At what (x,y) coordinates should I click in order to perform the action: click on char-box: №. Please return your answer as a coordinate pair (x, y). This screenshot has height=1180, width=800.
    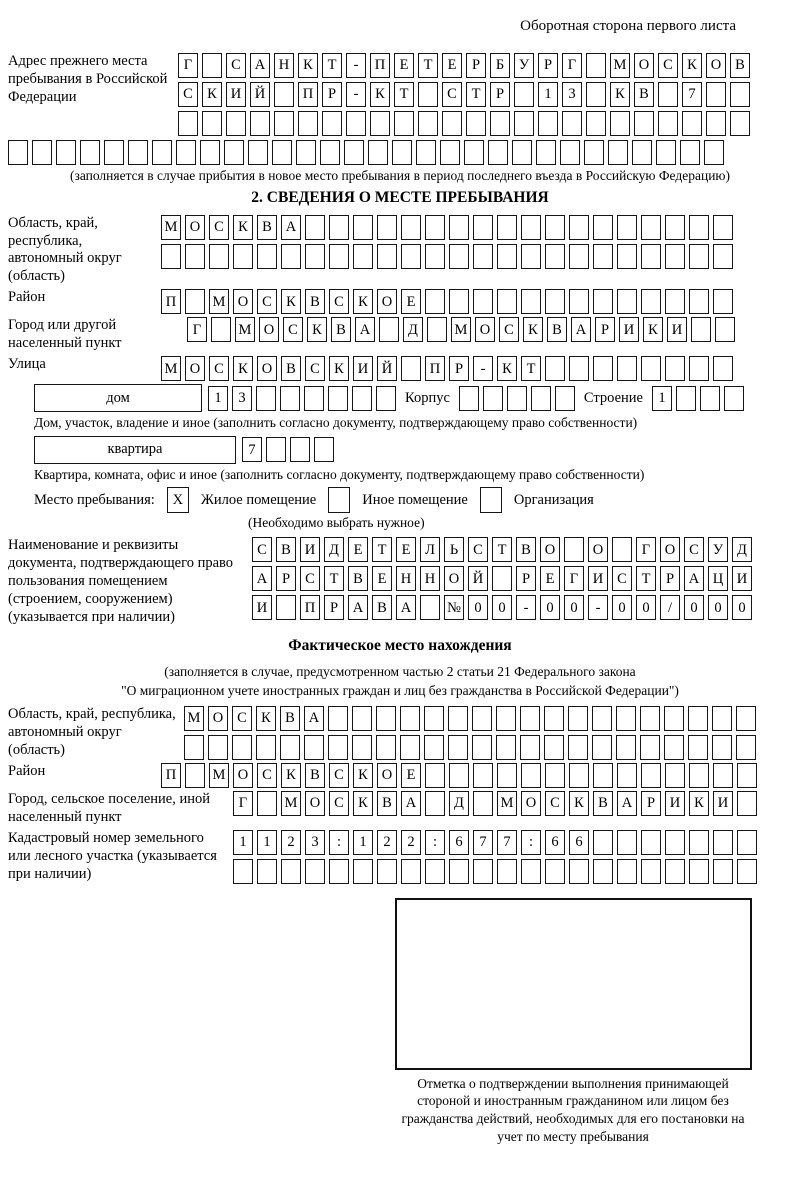
    Looking at the image, I should click on (454, 608).